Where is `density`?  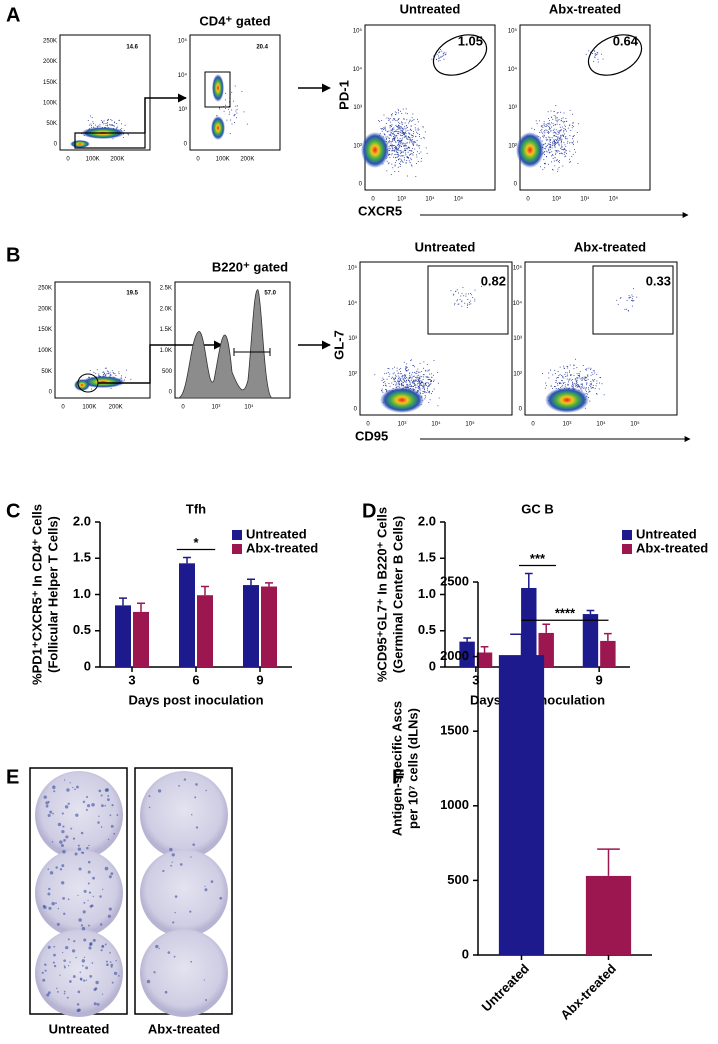 density is located at coordinates (375, 150).